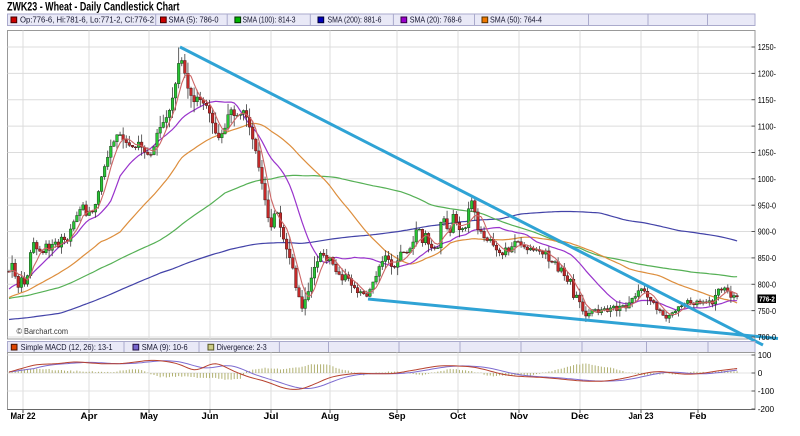  I want to click on svg-text: Nov, so click(519, 416).